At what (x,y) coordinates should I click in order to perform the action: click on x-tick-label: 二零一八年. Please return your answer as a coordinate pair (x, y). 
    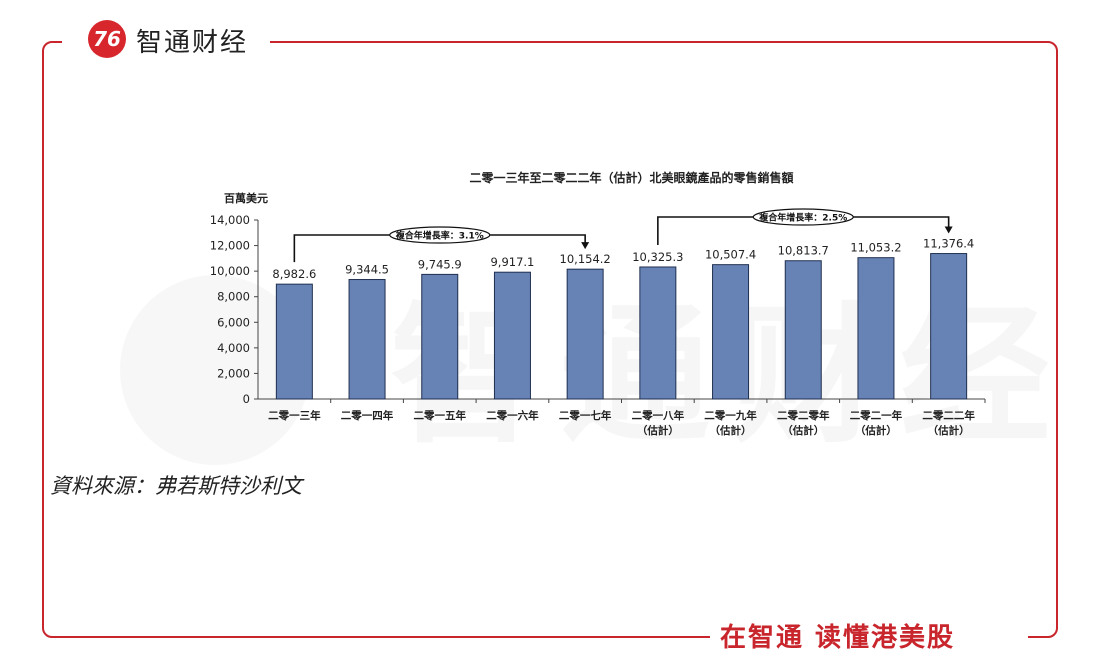
    Looking at the image, I should click on (658, 415).